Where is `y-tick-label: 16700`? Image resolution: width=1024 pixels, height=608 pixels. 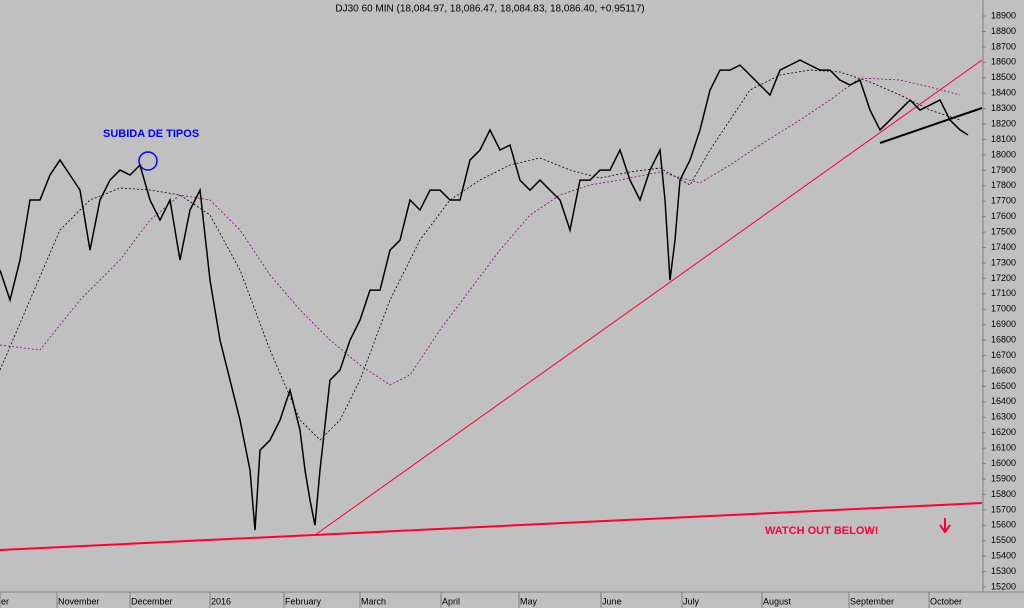 y-tick-label: 16700 is located at coordinates (1003, 355).